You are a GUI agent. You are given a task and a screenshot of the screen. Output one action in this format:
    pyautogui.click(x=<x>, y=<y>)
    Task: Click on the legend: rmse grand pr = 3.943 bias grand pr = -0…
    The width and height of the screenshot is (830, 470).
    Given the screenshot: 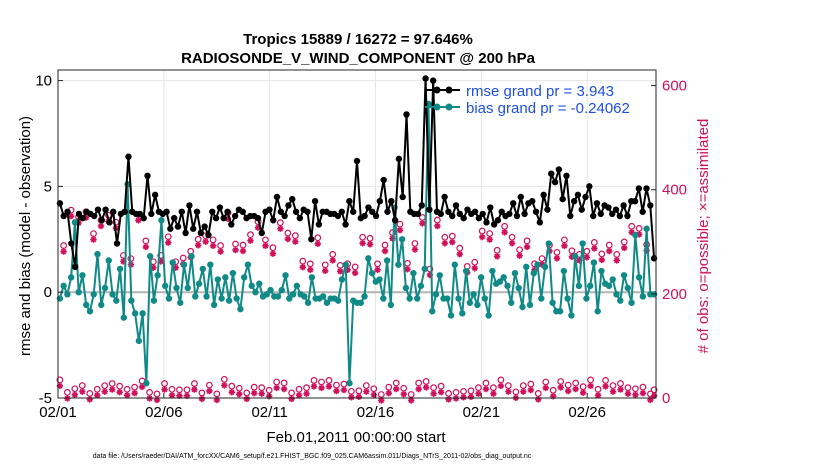 What is the action you would take?
    pyautogui.click(x=527, y=100)
    